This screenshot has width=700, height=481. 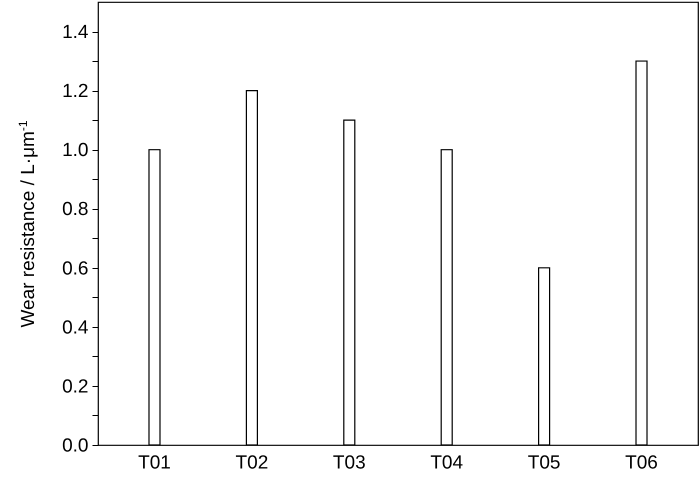 What do you see at coordinates (75, 151) in the screenshot?
I see `y-tick-label: 1.0` at bounding box center [75, 151].